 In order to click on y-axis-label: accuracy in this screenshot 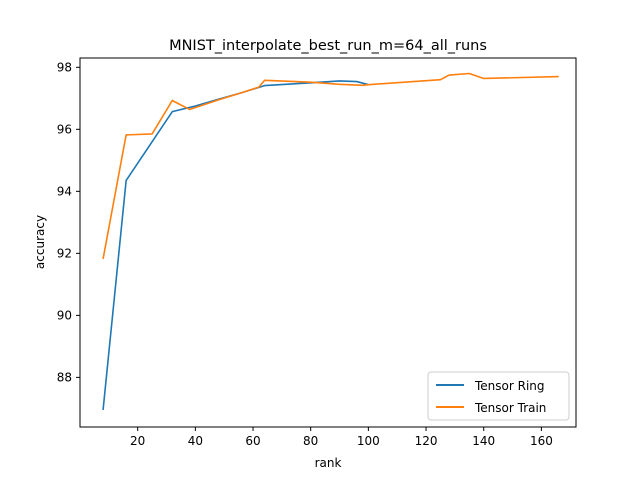, I will do `click(40, 242)`.